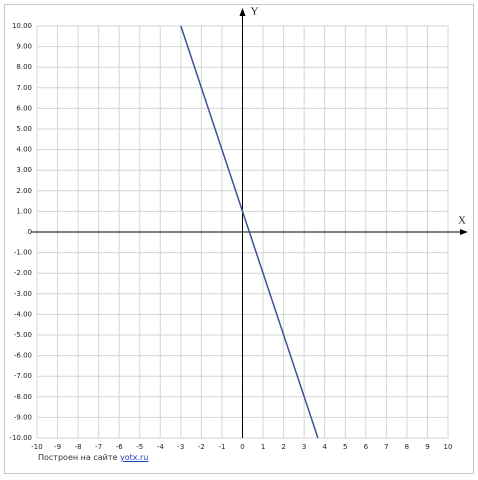  Describe the element at coordinates (30, 232) in the screenshot. I see `y-tick-label: 0` at that location.